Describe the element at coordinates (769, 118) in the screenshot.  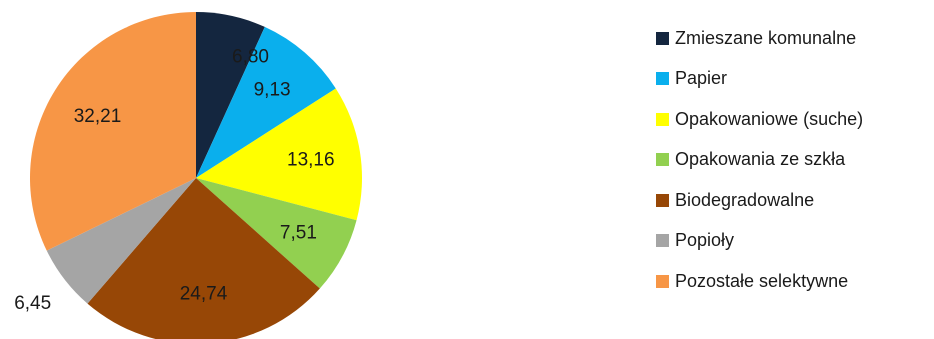
I see `legend-label: Opakowaniowe (suche)` at that location.